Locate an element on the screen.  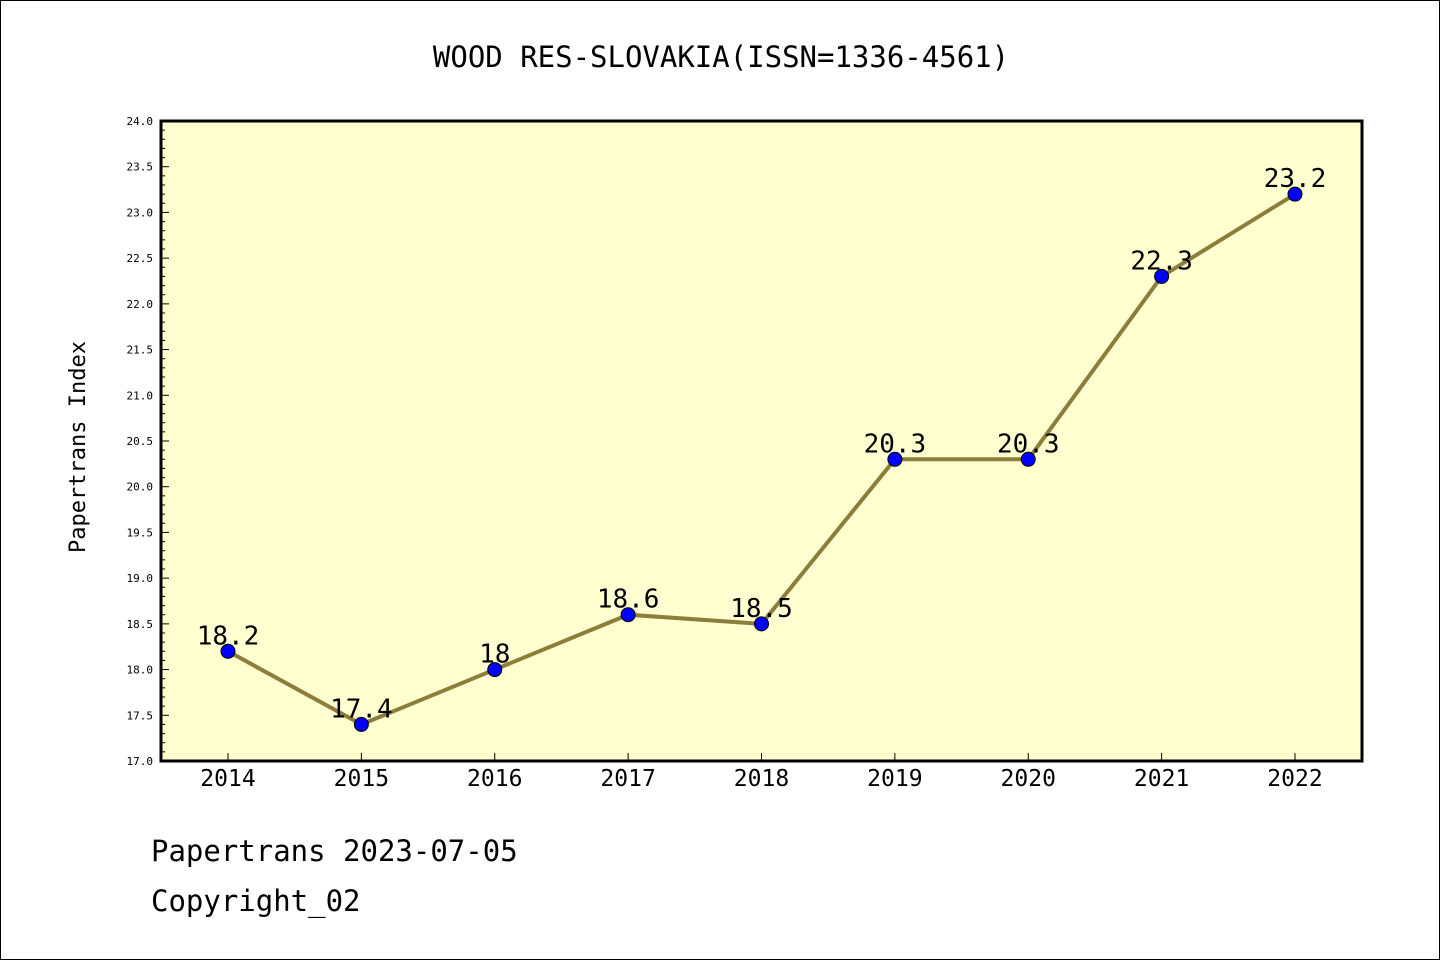
footer-copyright: Copyright_02 is located at coordinates (256, 901).